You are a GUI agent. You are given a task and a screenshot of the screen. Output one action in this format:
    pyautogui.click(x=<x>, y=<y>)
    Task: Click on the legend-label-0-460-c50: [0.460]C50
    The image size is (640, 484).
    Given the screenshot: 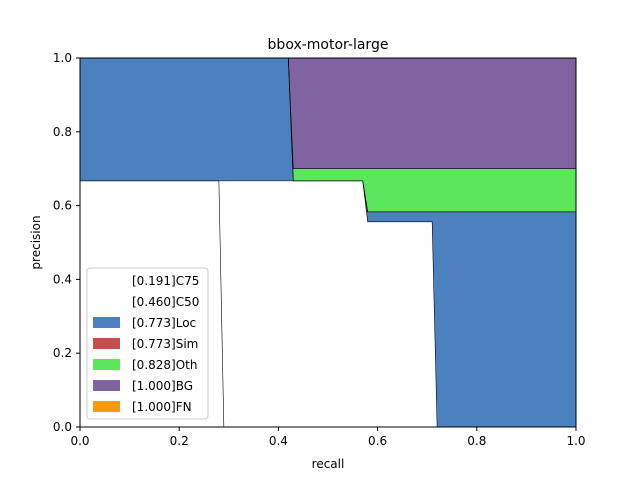 What is the action you would take?
    pyautogui.click(x=165, y=302)
    